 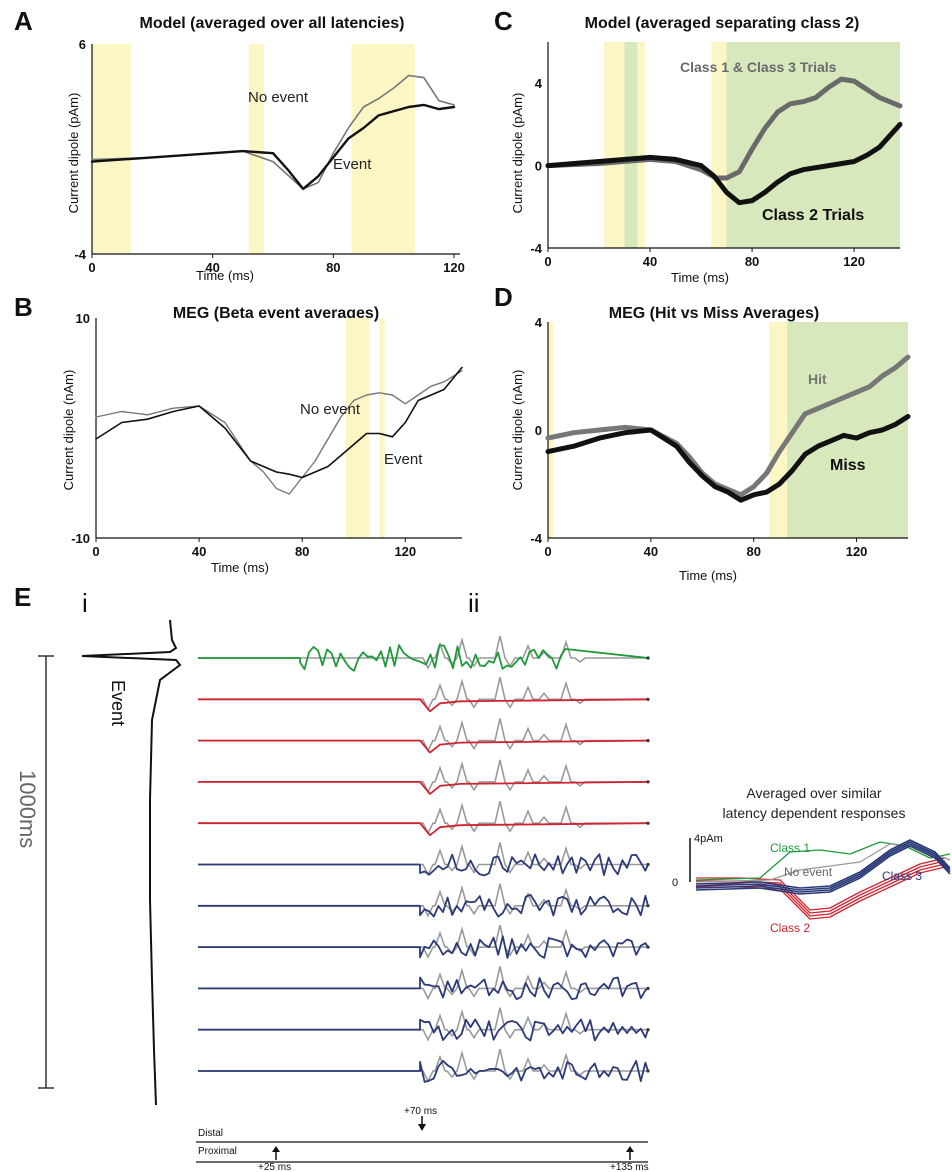 What do you see at coordinates (474, 603) in the screenshot?
I see `panel-e-sub-ii: ii` at bounding box center [474, 603].